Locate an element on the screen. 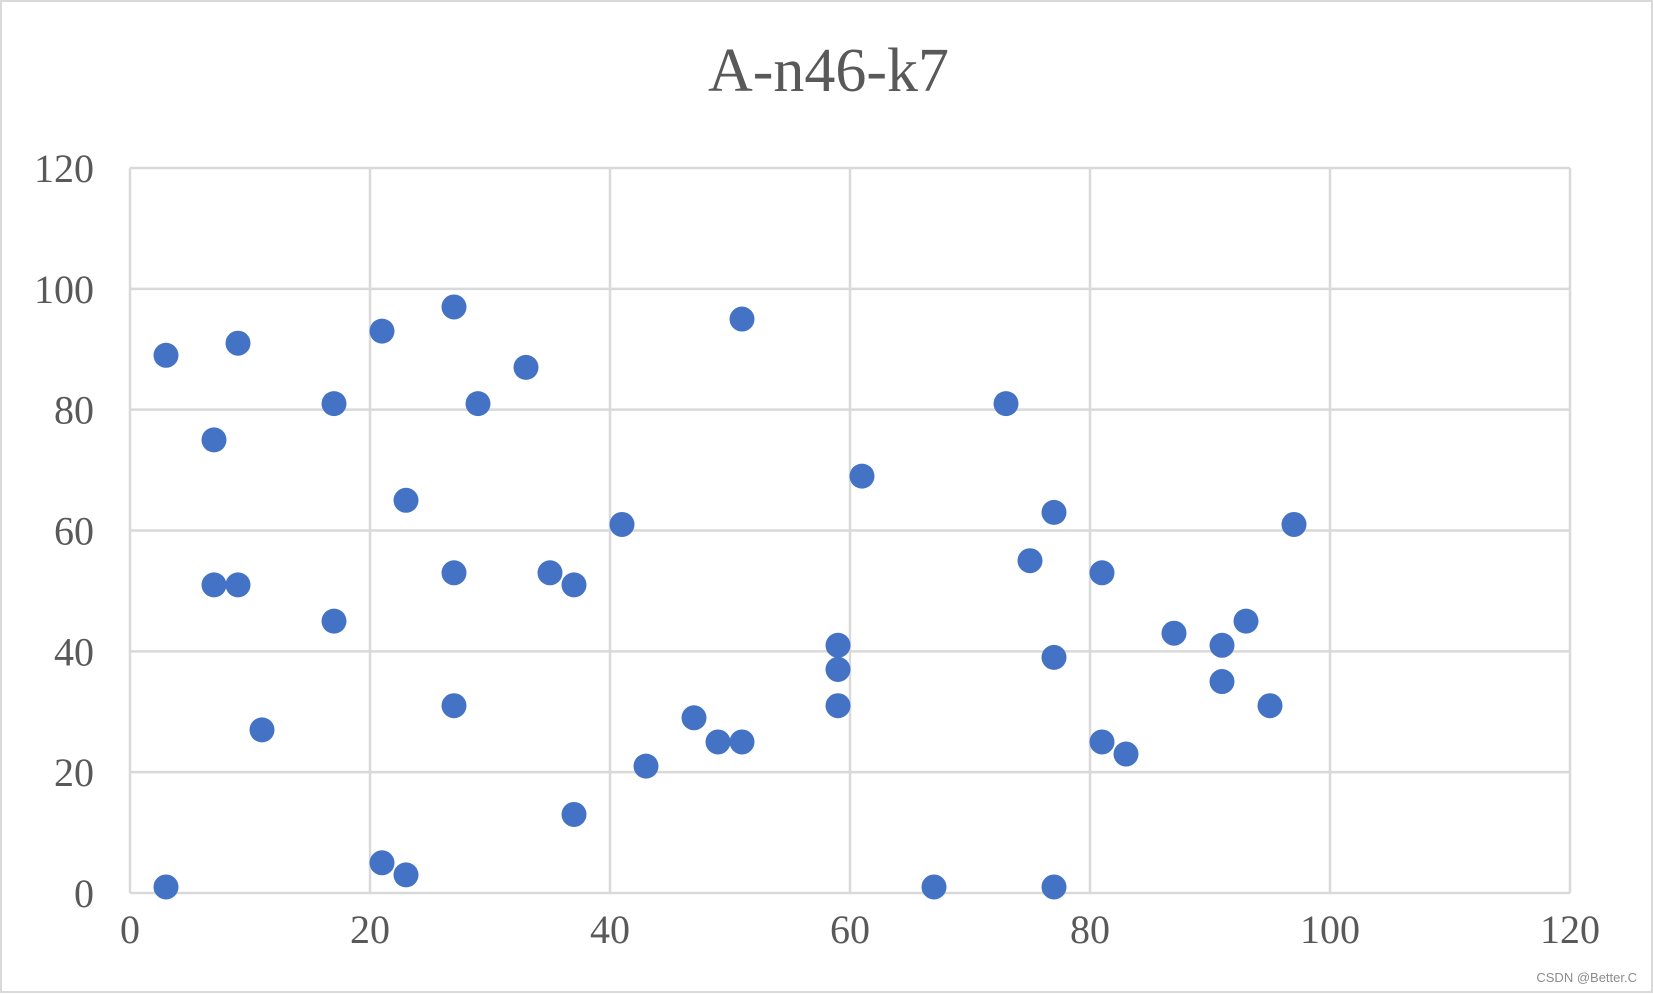 The image size is (1653, 995). y-tick-label: 80 is located at coordinates (74, 410).